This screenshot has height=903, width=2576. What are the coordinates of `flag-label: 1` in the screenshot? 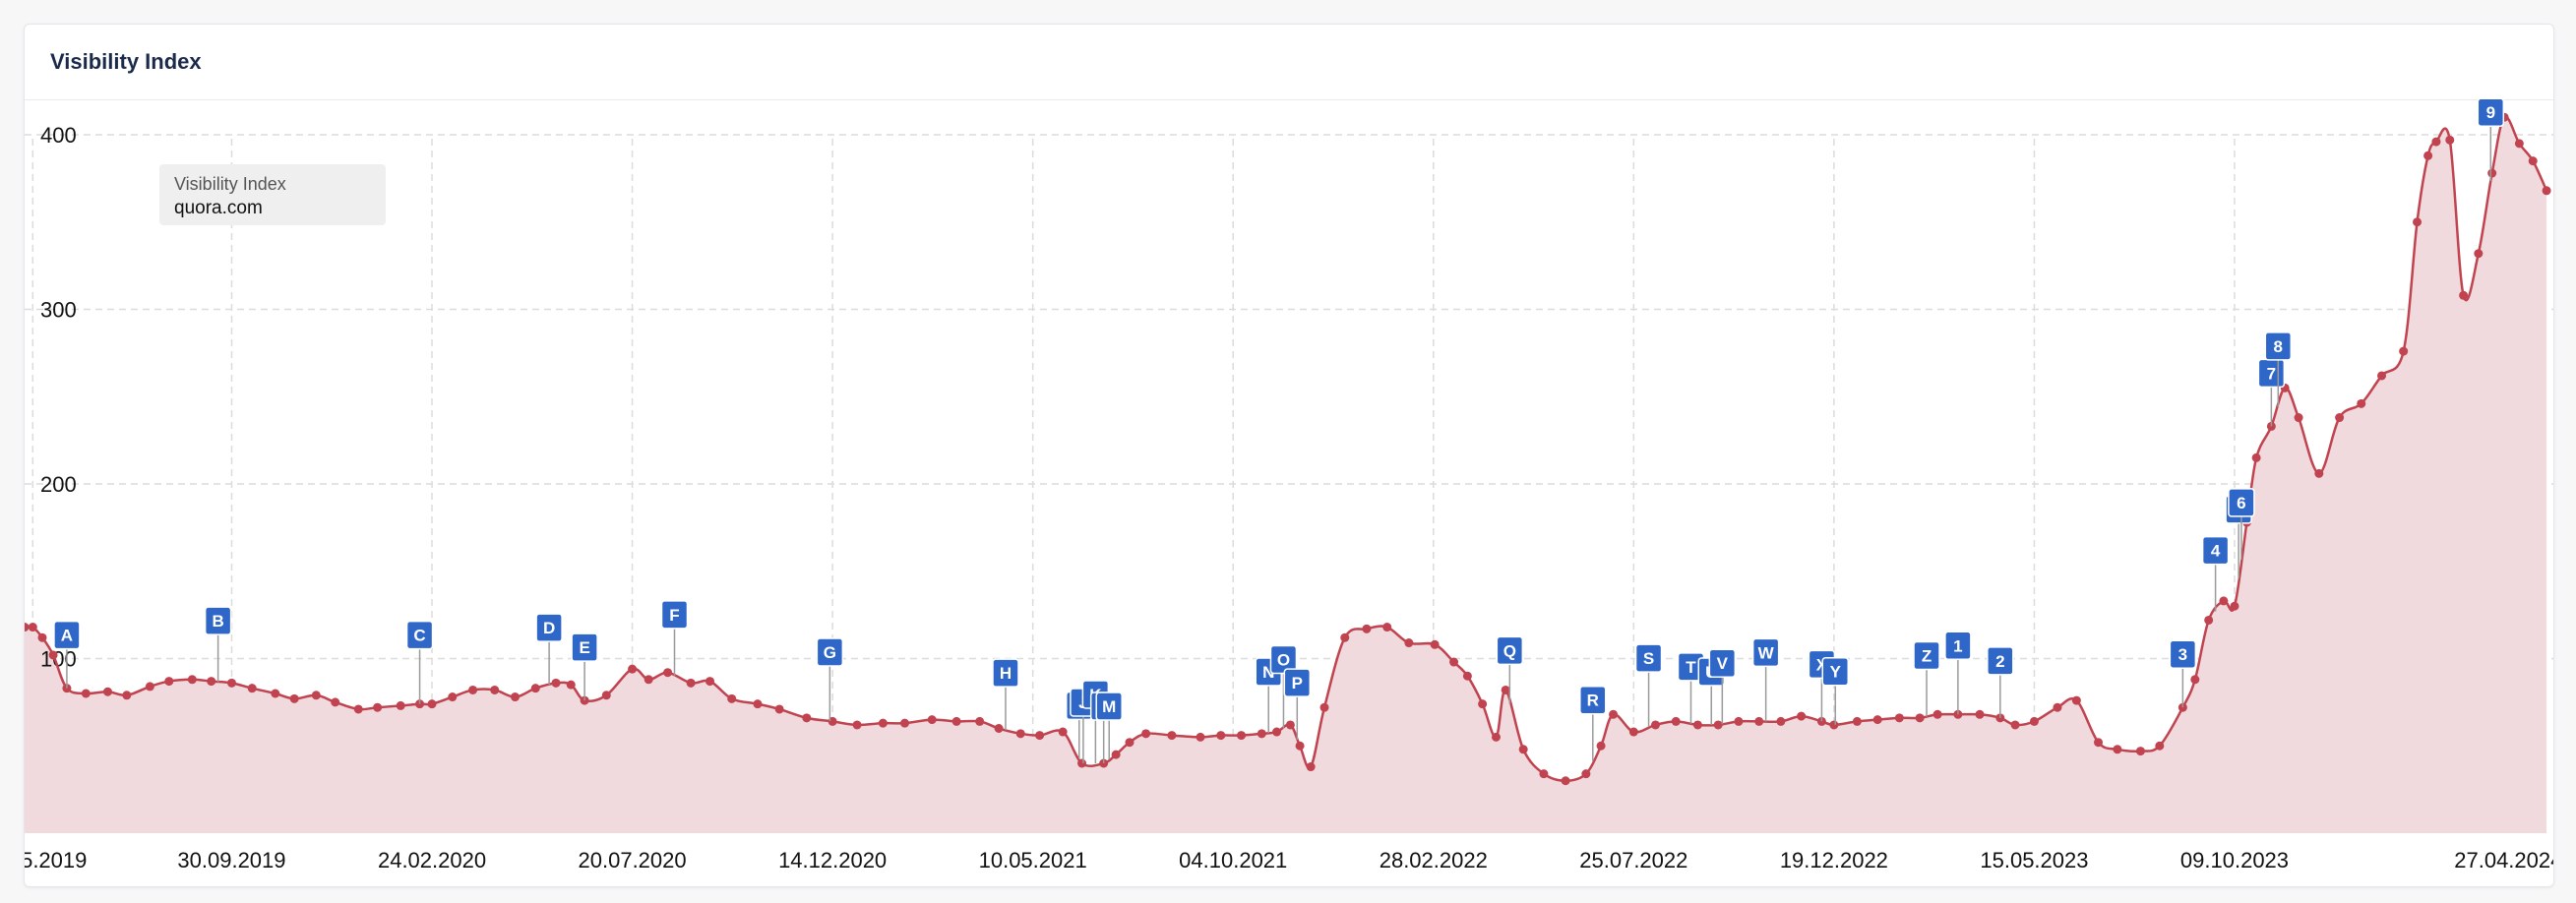 It's located at (1958, 645).